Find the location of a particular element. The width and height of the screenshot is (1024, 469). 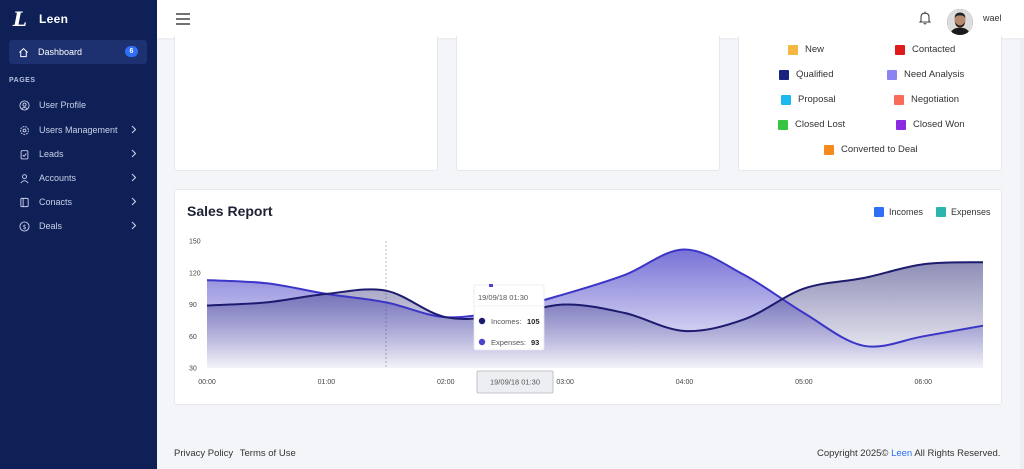

sidebar-item-contacts: Conacts is located at coordinates (78, 202).